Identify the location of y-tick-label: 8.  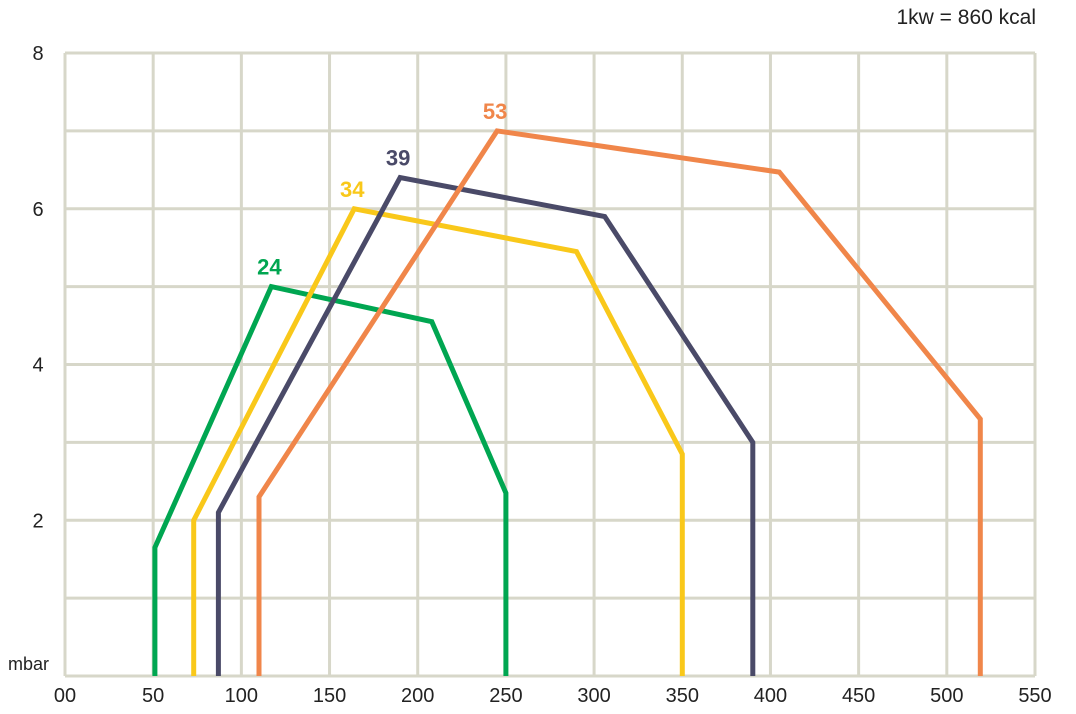
(37, 54).